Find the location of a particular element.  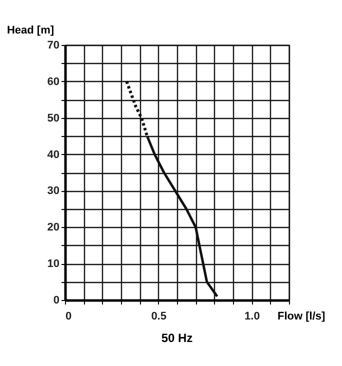

y-tick-label: 0 is located at coordinates (56, 300).